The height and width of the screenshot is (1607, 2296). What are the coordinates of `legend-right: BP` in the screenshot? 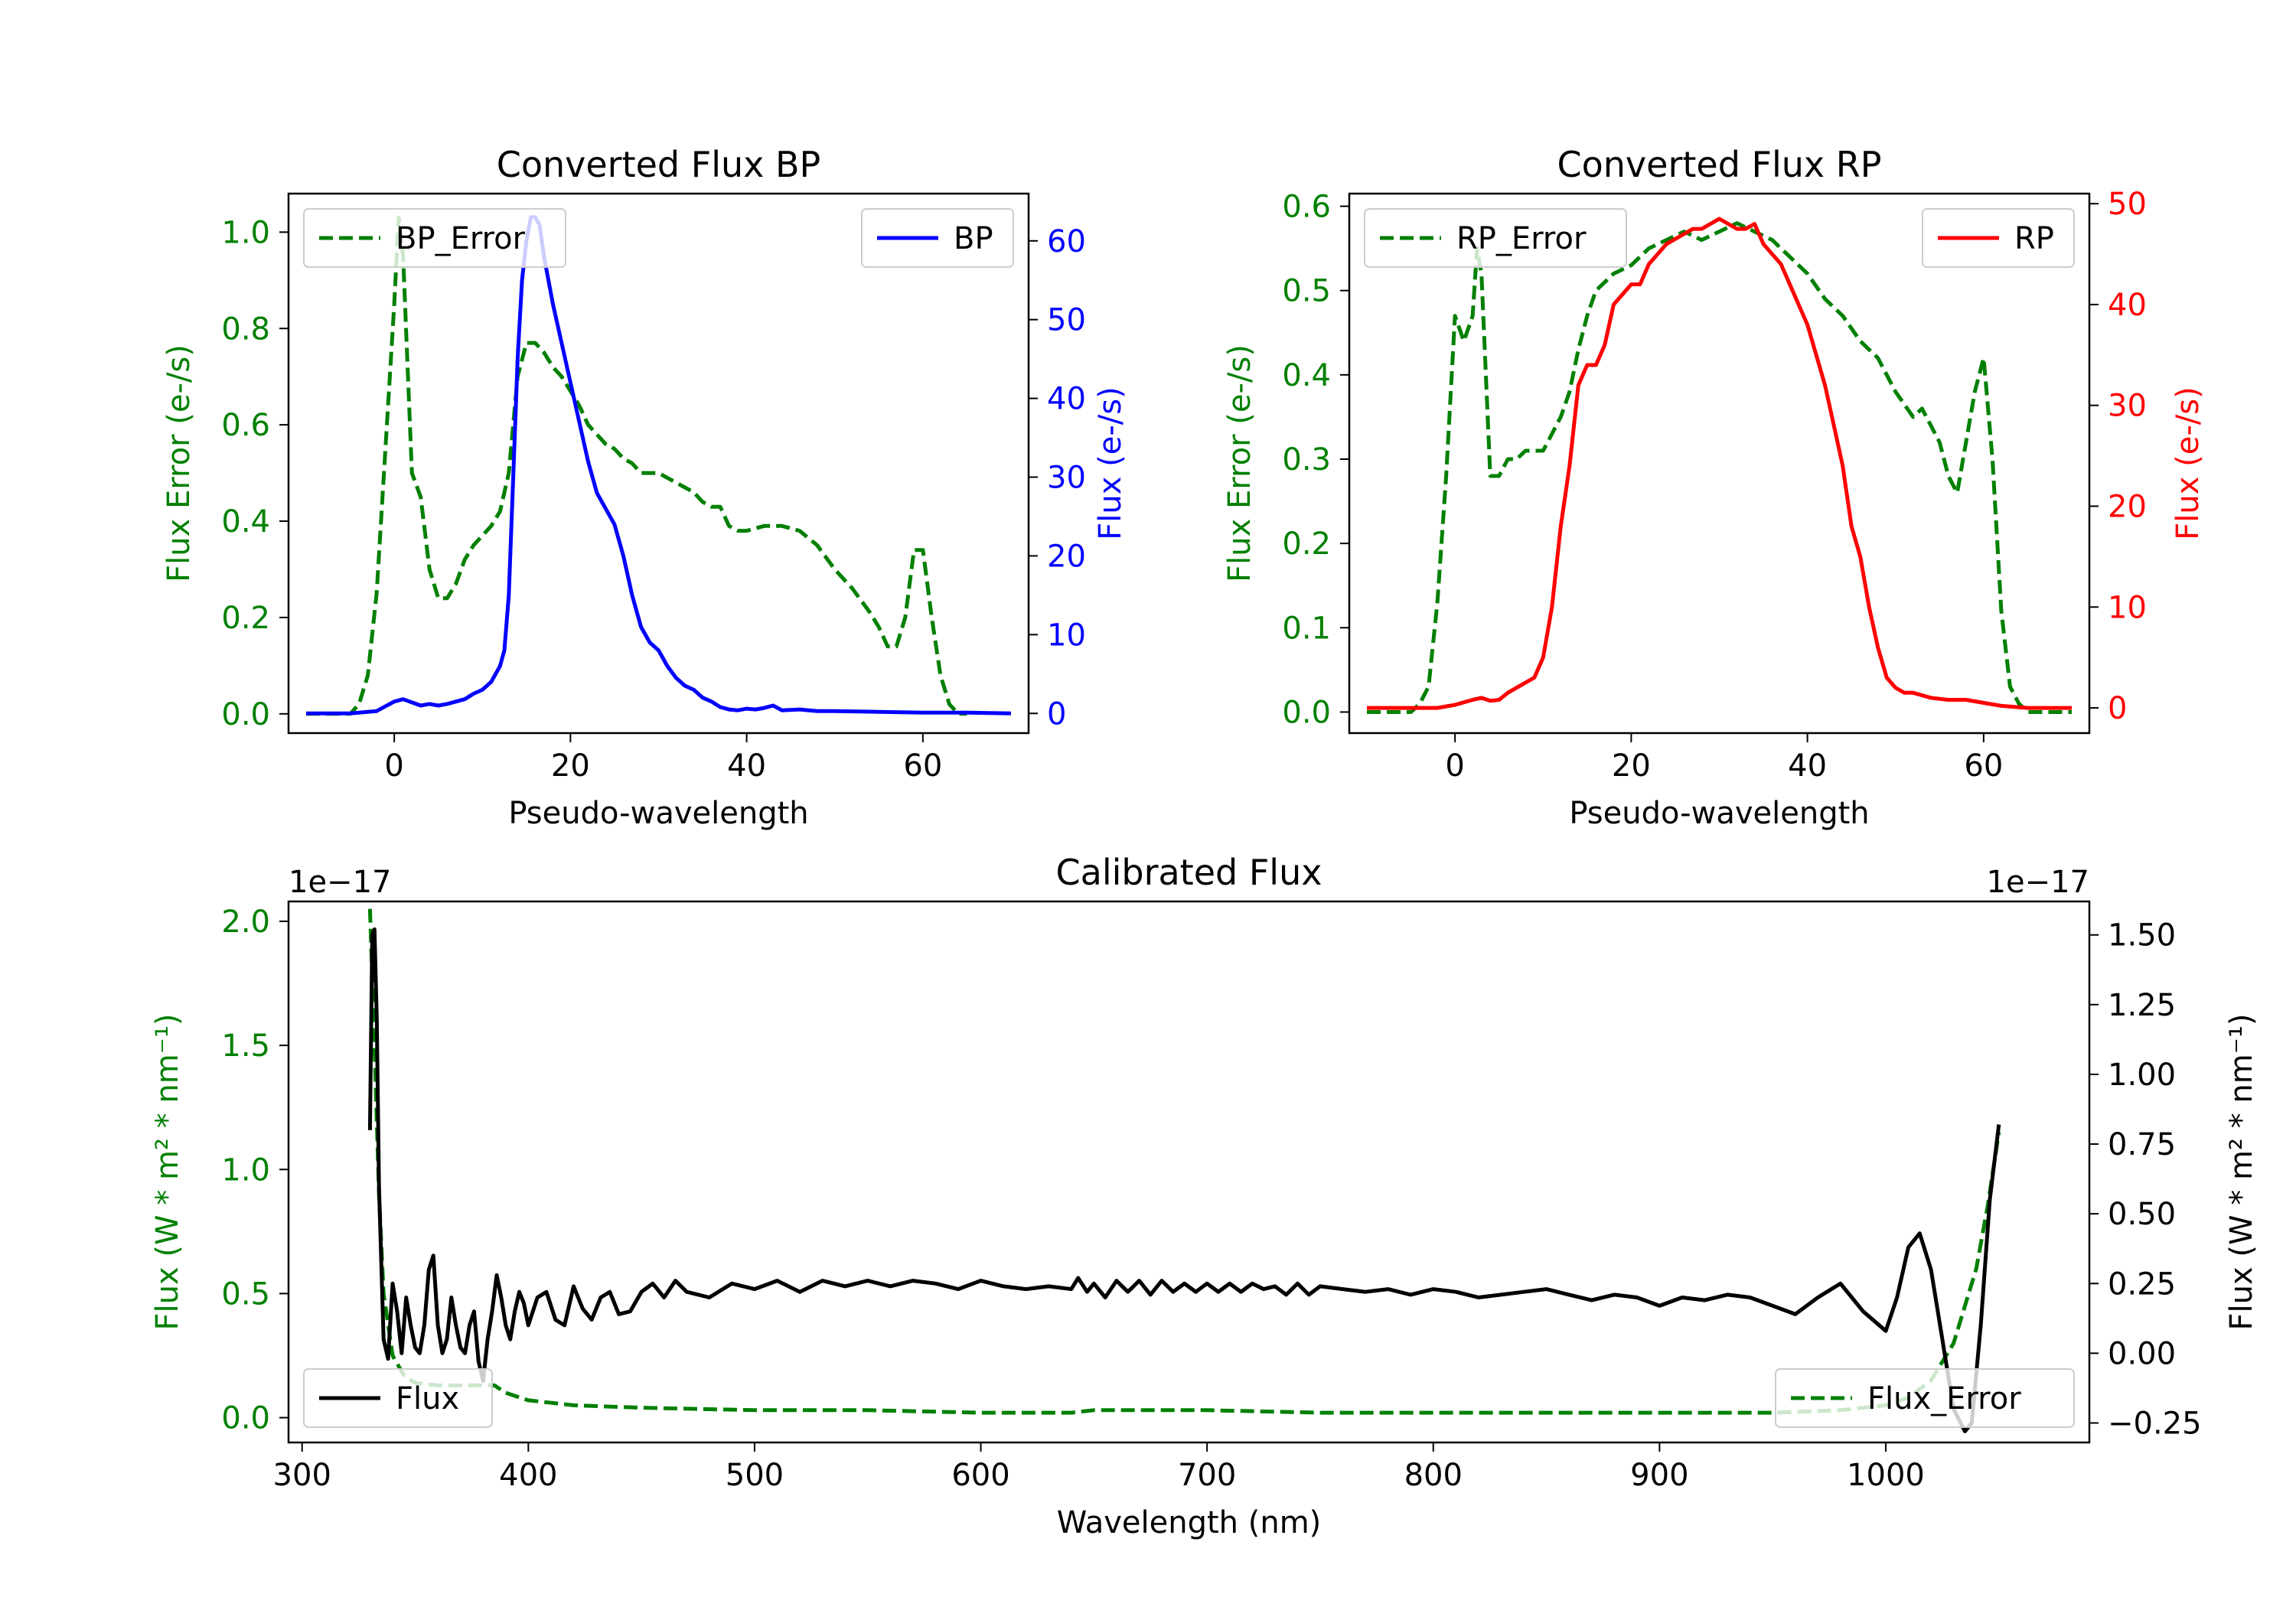 It's located at (937, 238).